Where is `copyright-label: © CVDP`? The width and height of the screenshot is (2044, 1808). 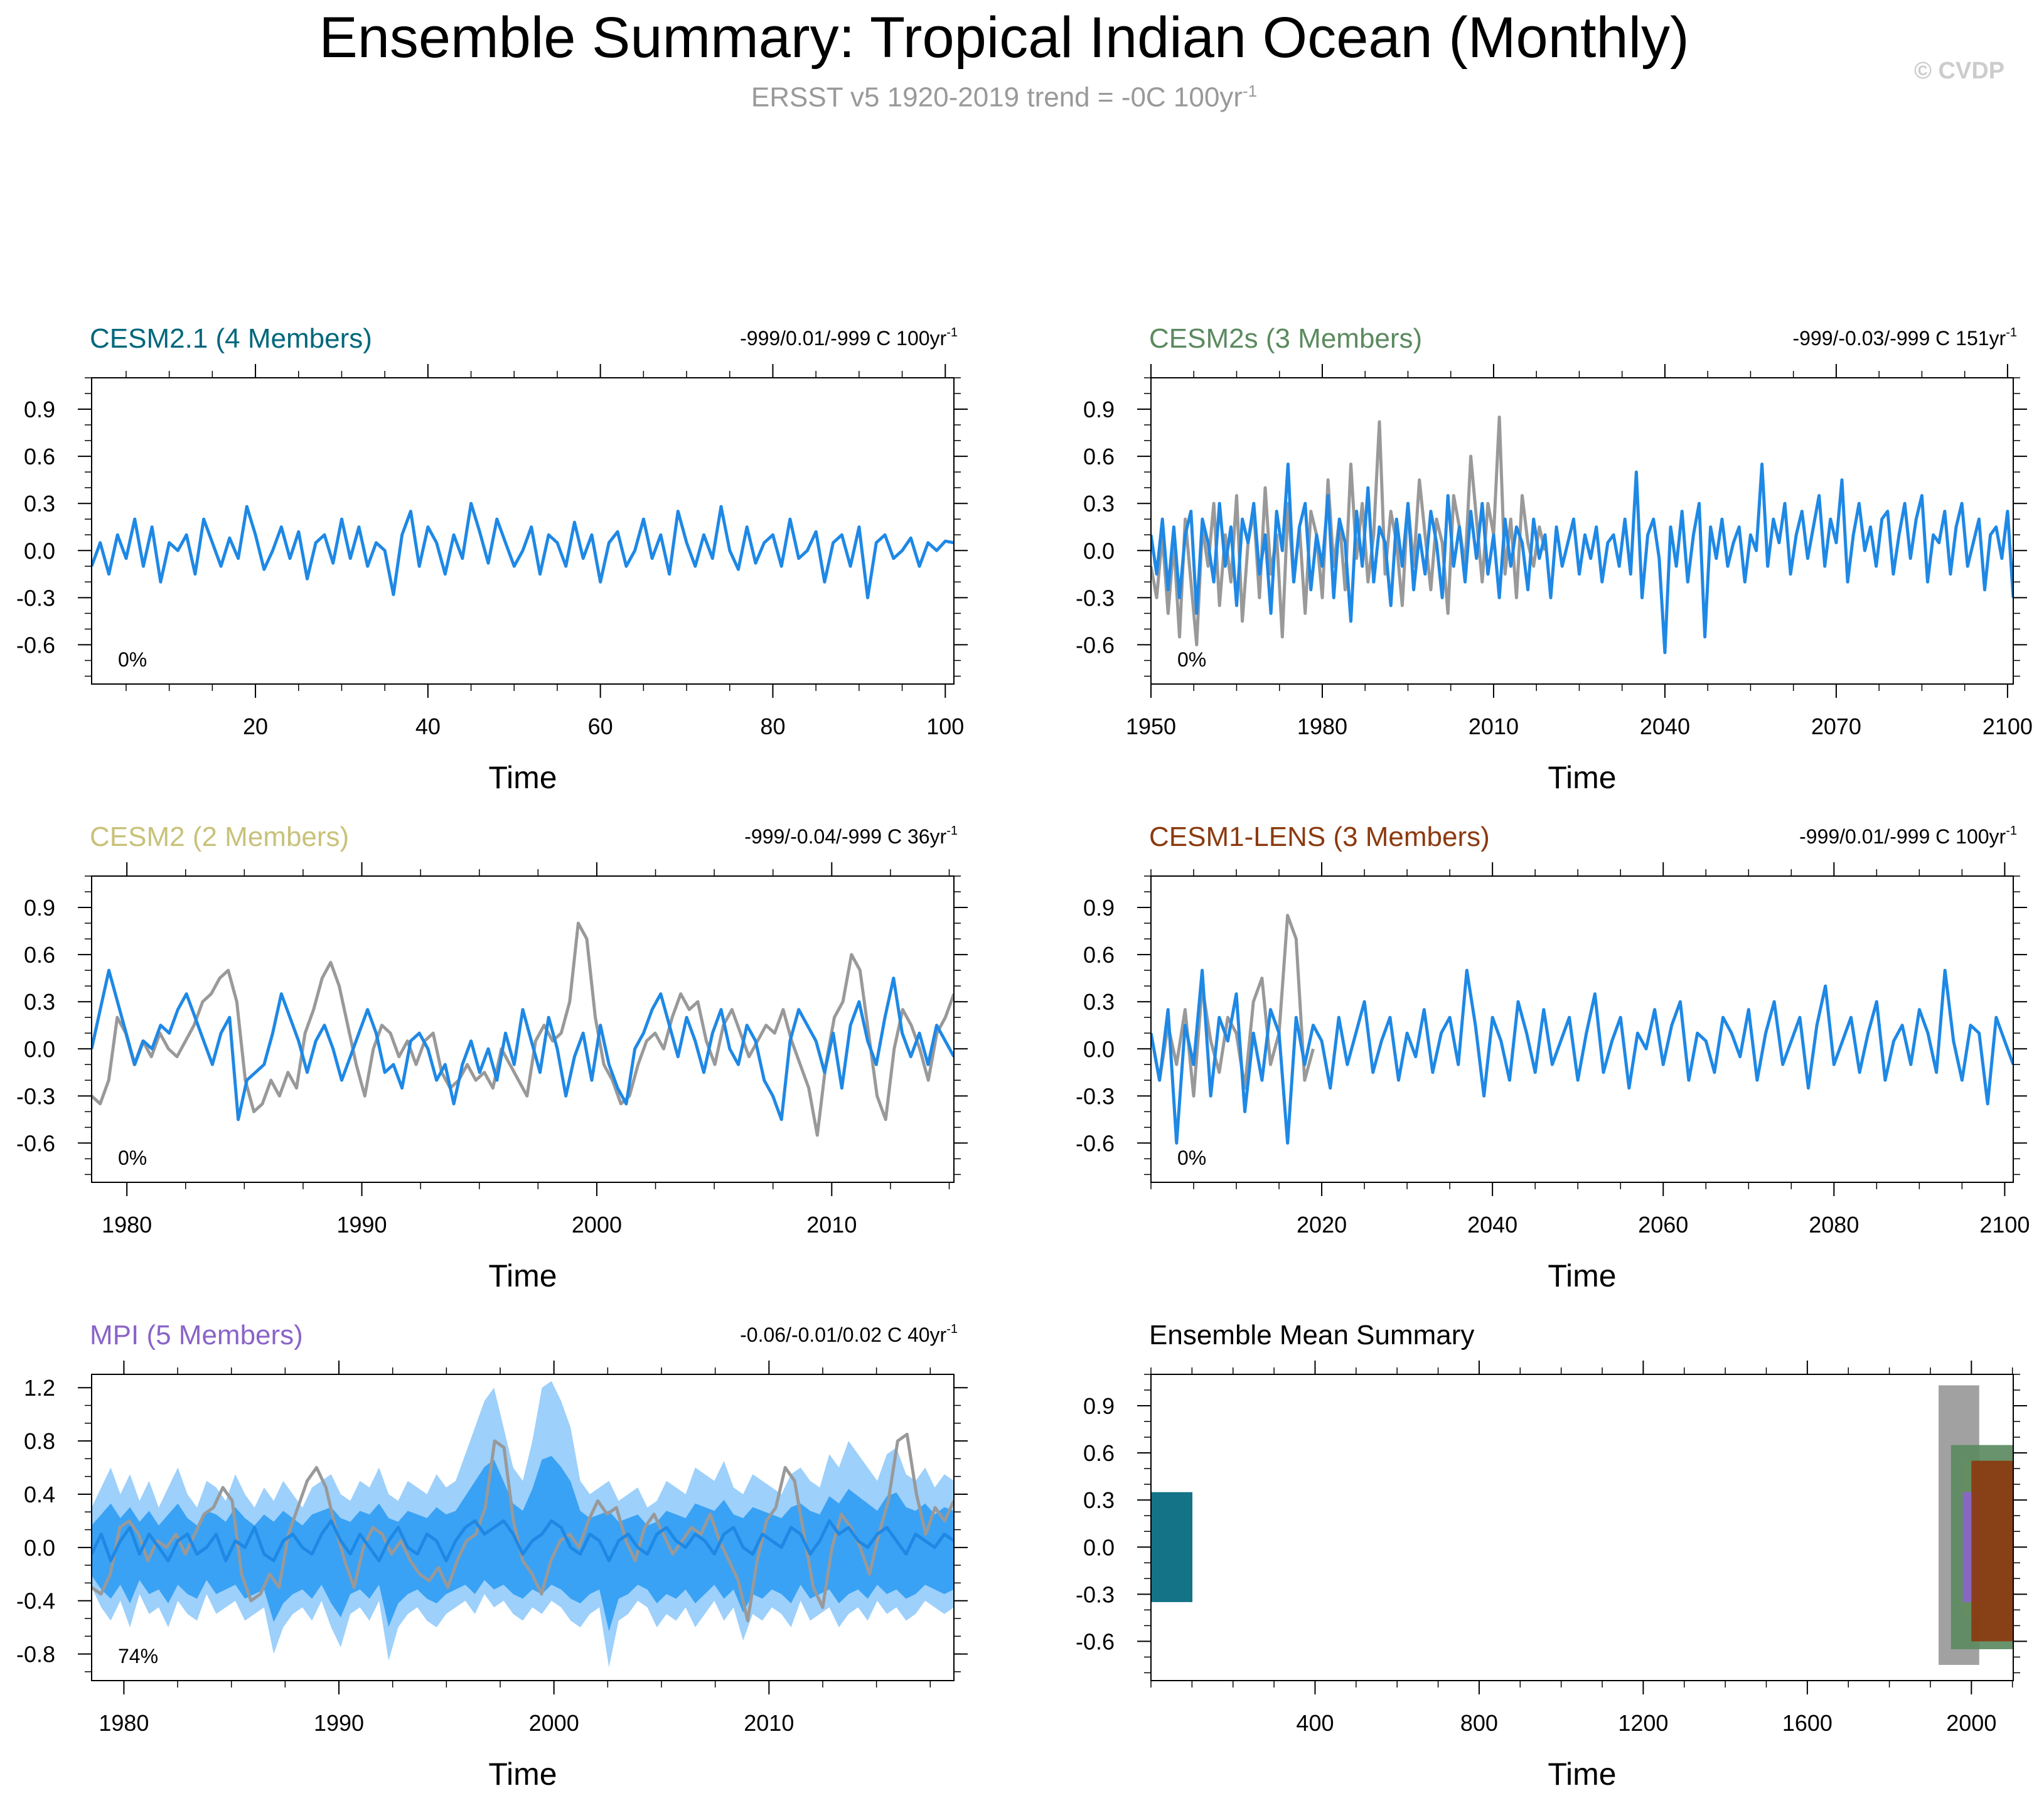 copyright-label: © CVDP is located at coordinates (1959, 71).